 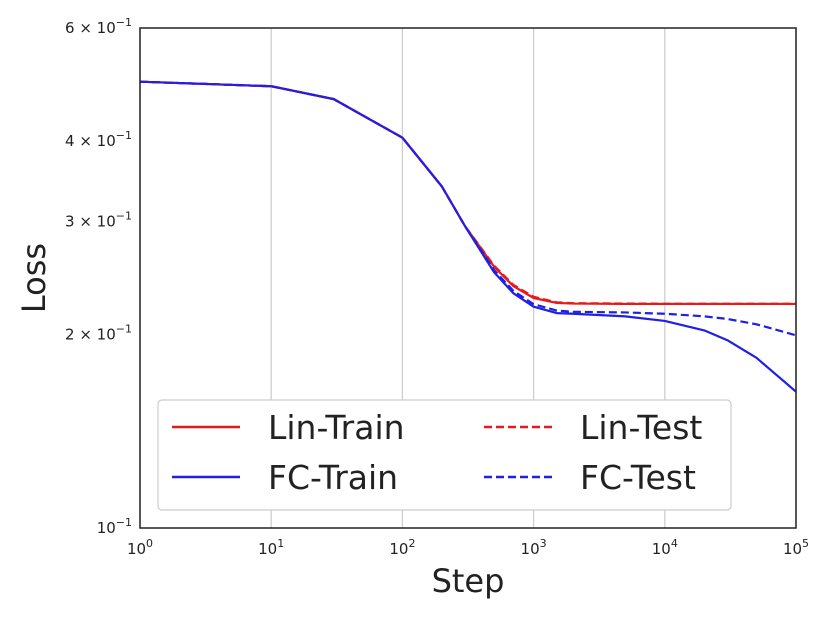 What do you see at coordinates (402, 547) in the screenshot?
I see `x-tick-label: 10²` at bounding box center [402, 547].